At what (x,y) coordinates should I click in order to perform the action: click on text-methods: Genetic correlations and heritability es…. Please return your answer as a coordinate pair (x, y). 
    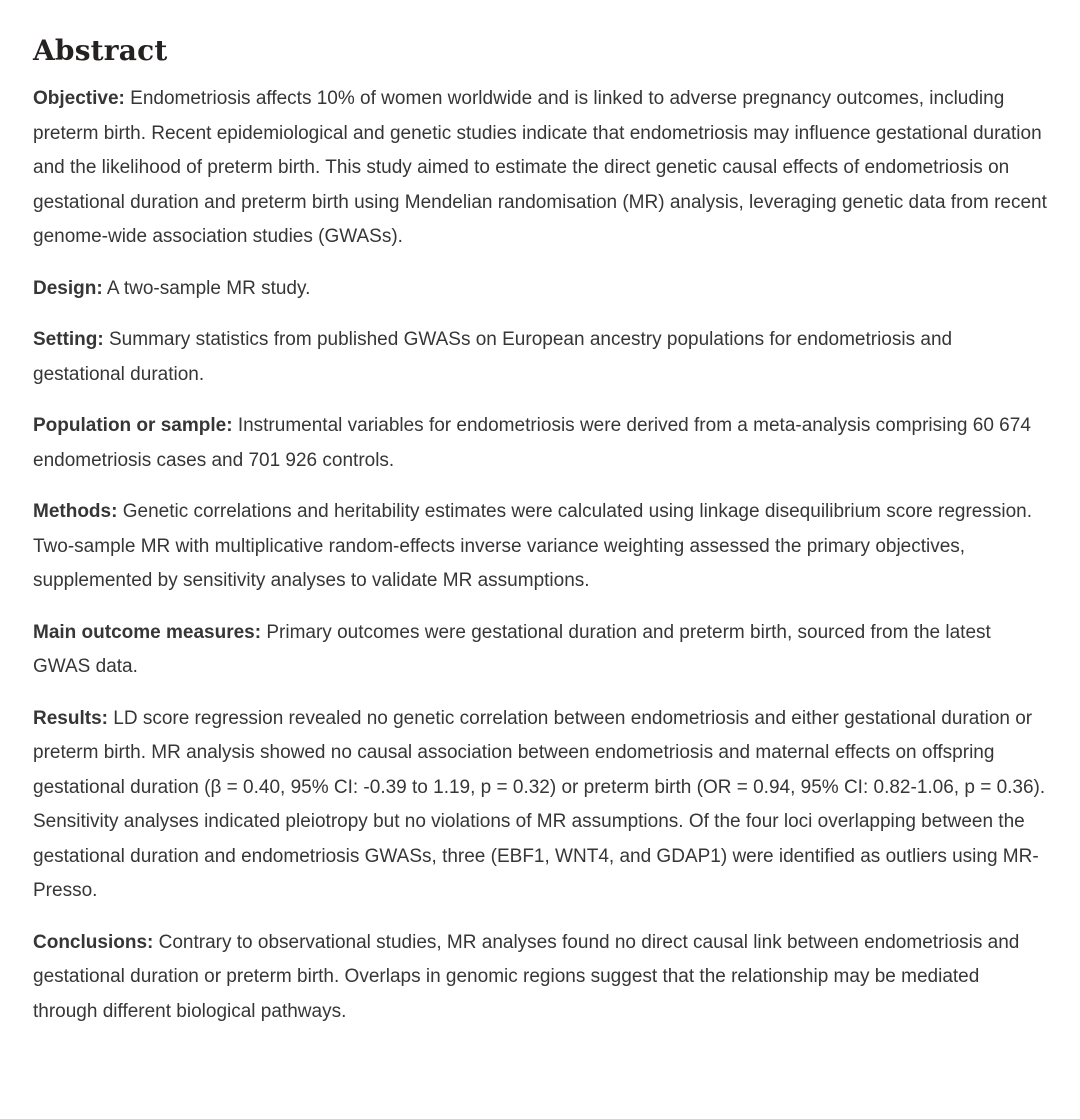
    Looking at the image, I should click on (533, 546).